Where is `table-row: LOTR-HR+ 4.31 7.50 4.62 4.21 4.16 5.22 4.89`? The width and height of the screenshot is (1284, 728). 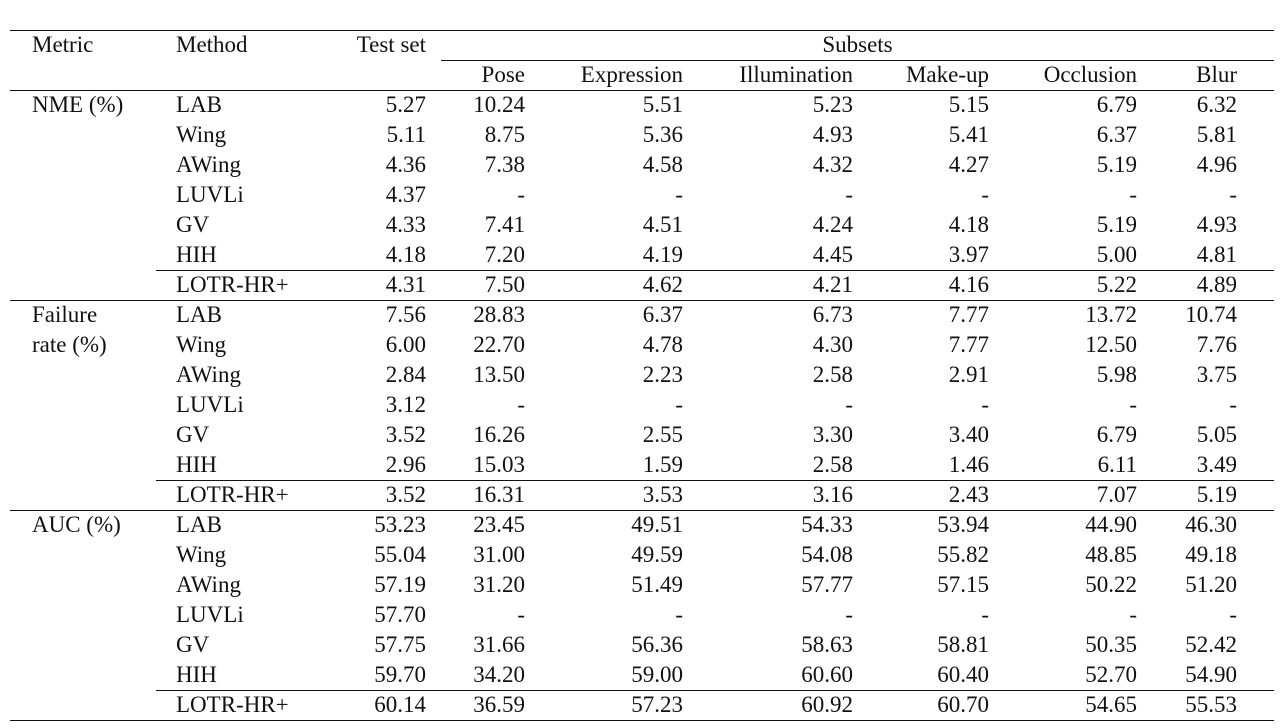
table-row: LOTR-HR+ 4.31 7.50 4.62 4.21 4.16 5.22 4.89 is located at coordinates (642, 285).